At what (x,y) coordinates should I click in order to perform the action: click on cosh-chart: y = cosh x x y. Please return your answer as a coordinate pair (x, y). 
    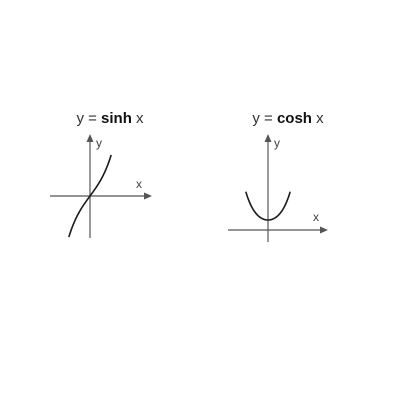
    Looking at the image, I should click on (278, 176).